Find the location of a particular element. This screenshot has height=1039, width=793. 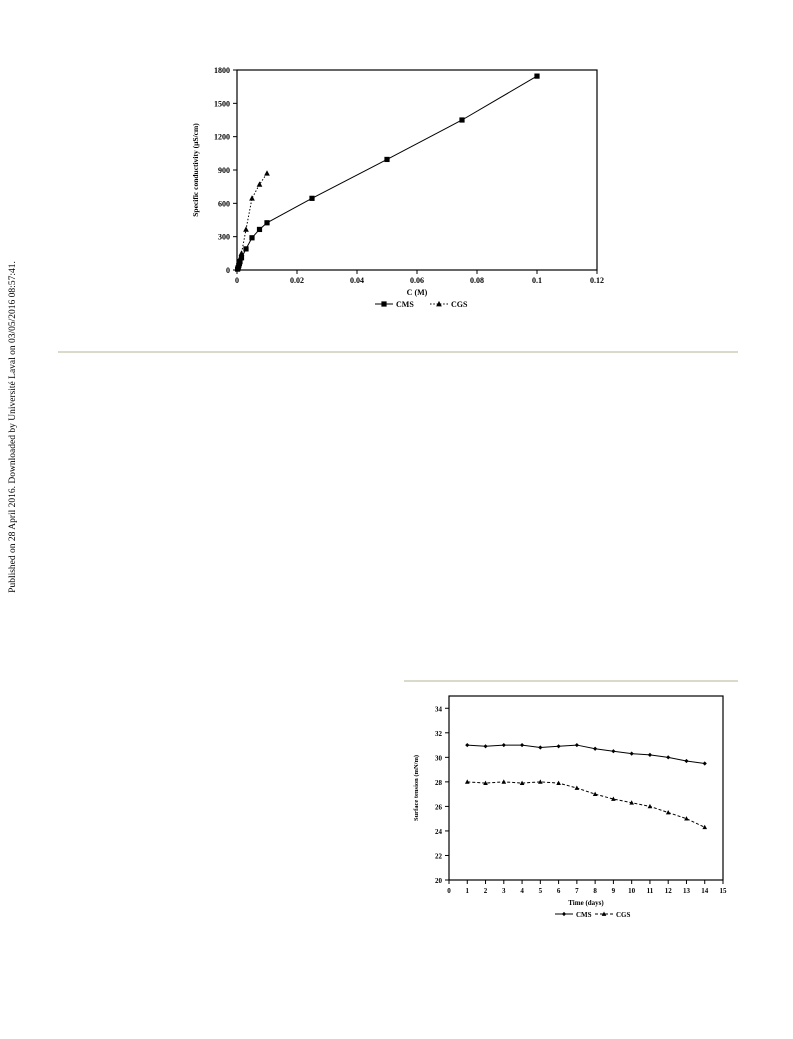

y-tick-label: 34 is located at coordinates (439, 709).